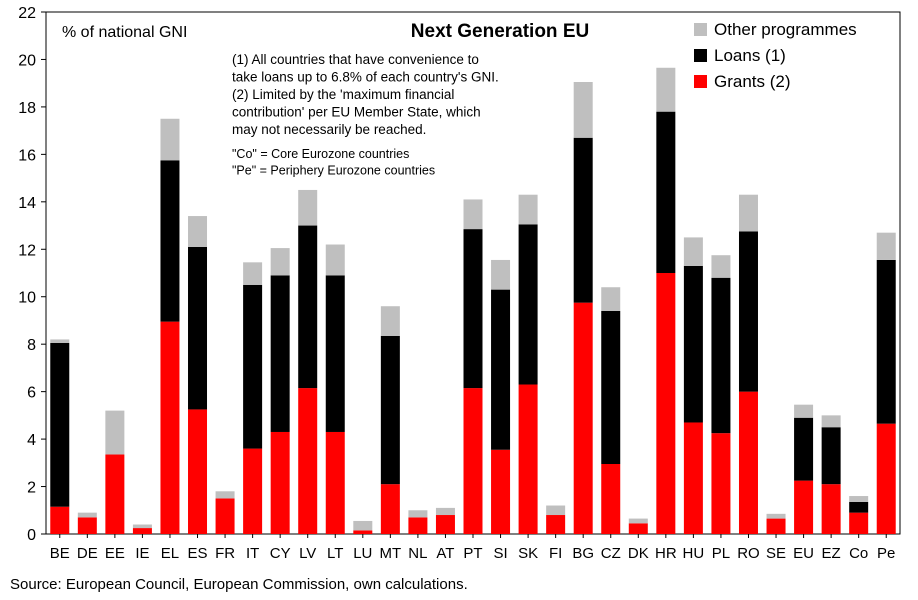 The width and height of the screenshot is (918, 600). What do you see at coordinates (445, 553) in the screenshot?
I see `x-tick-label: AT` at bounding box center [445, 553].